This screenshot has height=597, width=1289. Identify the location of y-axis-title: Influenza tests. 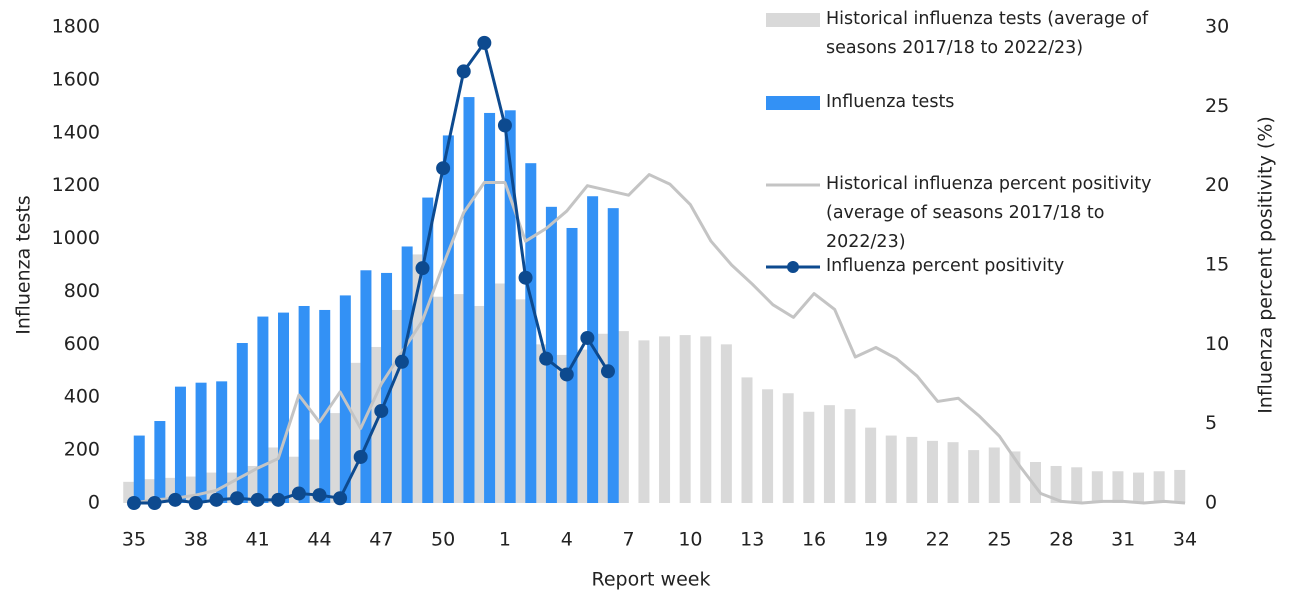
(24, 264).